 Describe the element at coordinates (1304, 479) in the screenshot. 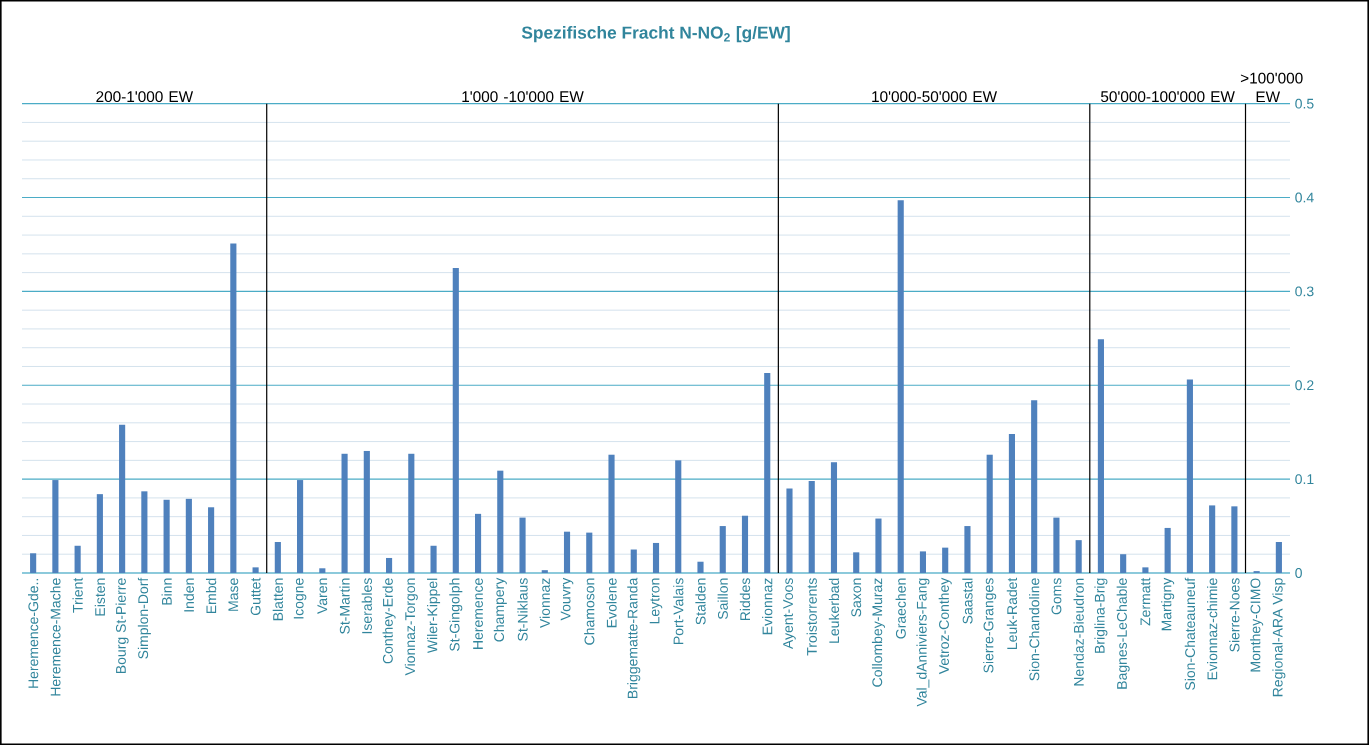

I see `y-tick-label: 0.1` at that location.